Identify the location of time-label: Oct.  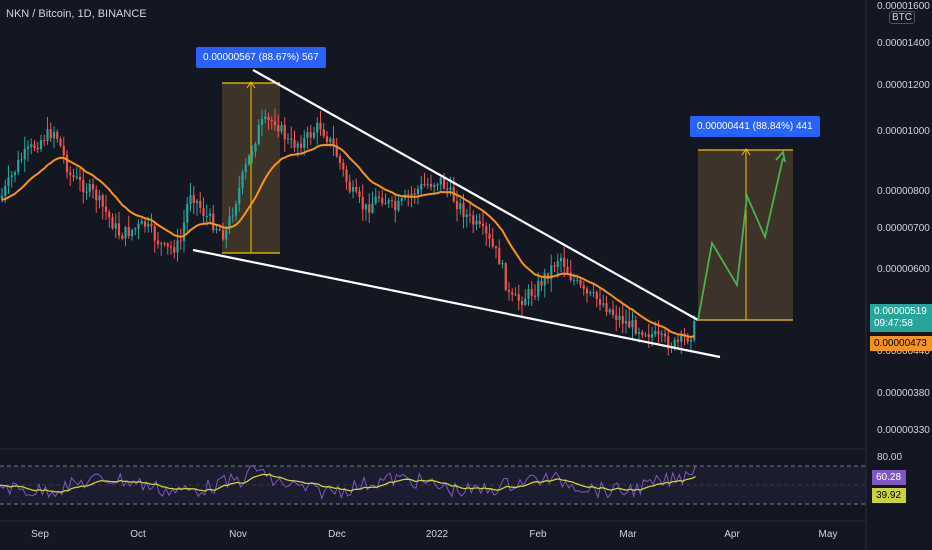
(138, 534).